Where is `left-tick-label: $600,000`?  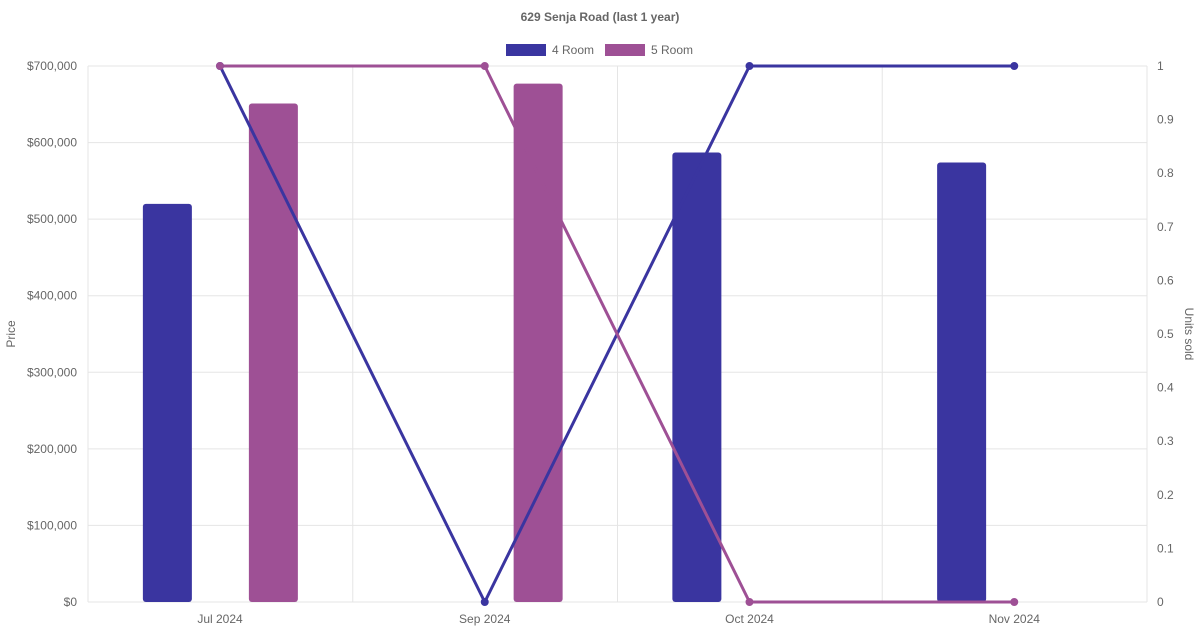
left-tick-label: $600,000 is located at coordinates (52, 143).